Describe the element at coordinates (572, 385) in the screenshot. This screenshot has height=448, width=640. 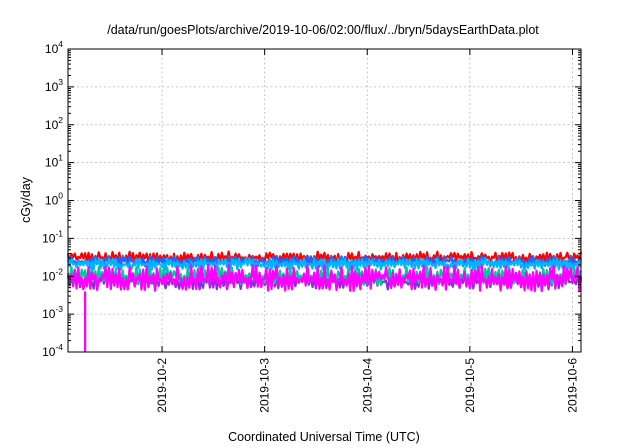
I see `x-tick-label: 2019-10-6` at that location.